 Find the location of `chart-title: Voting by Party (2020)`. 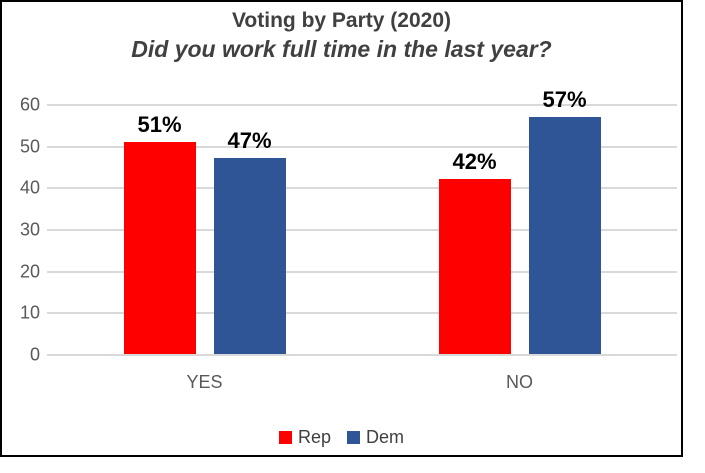

chart-title: Voting by Party (2020) is located at coordinates (341, 20).